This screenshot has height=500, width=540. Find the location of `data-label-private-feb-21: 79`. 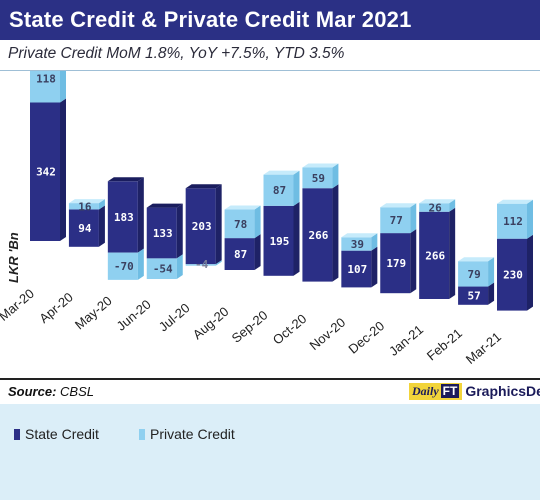

data-label-private-feb-21: 79 is located at coordinates (473, 274).